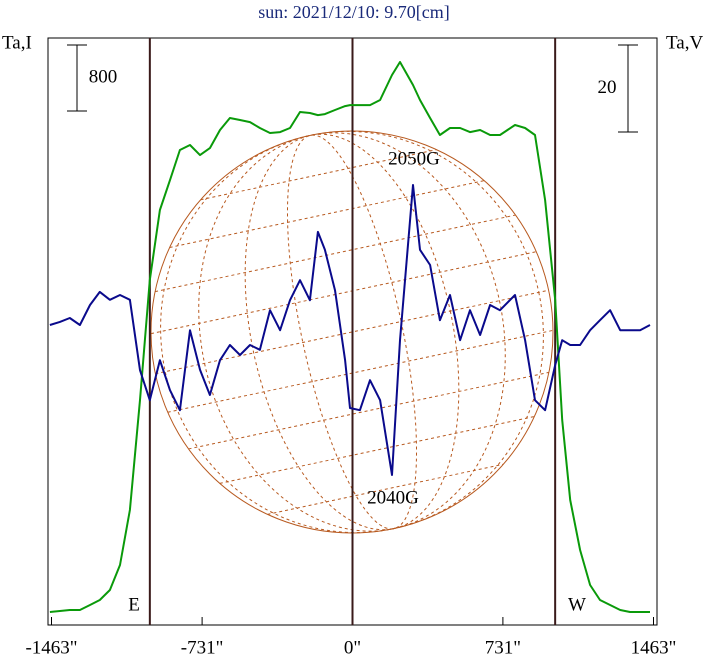 This screenshot has width=708, height=662. What do you see at coordinates (607, 87) in the screenshot?
I see `scale-bar-label: 20` at bounding box center [607, 87].